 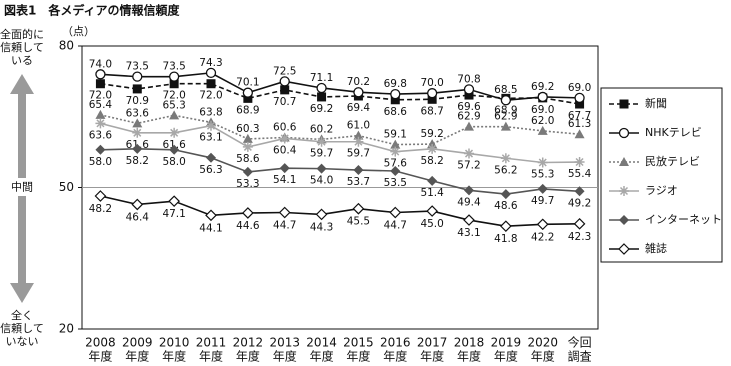 I want to click on annotation: いる, so click(x=22, y=60).